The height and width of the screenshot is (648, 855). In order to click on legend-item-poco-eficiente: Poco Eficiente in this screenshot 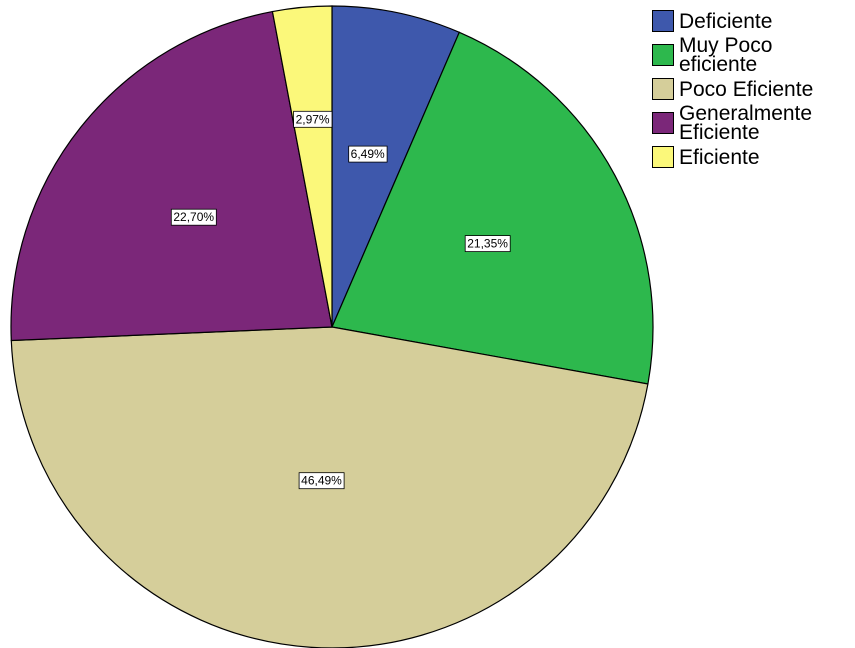, I will do `click(753, 89)`.